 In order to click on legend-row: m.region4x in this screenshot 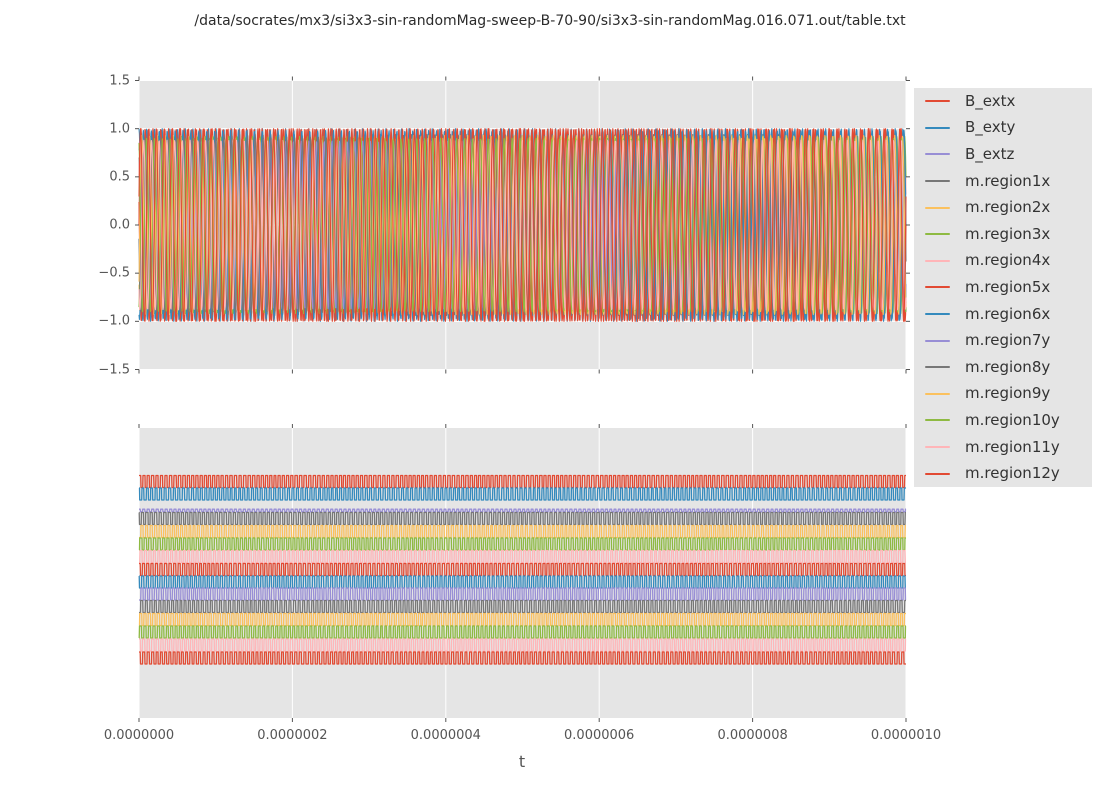, I will do `click(1003, 261)`.